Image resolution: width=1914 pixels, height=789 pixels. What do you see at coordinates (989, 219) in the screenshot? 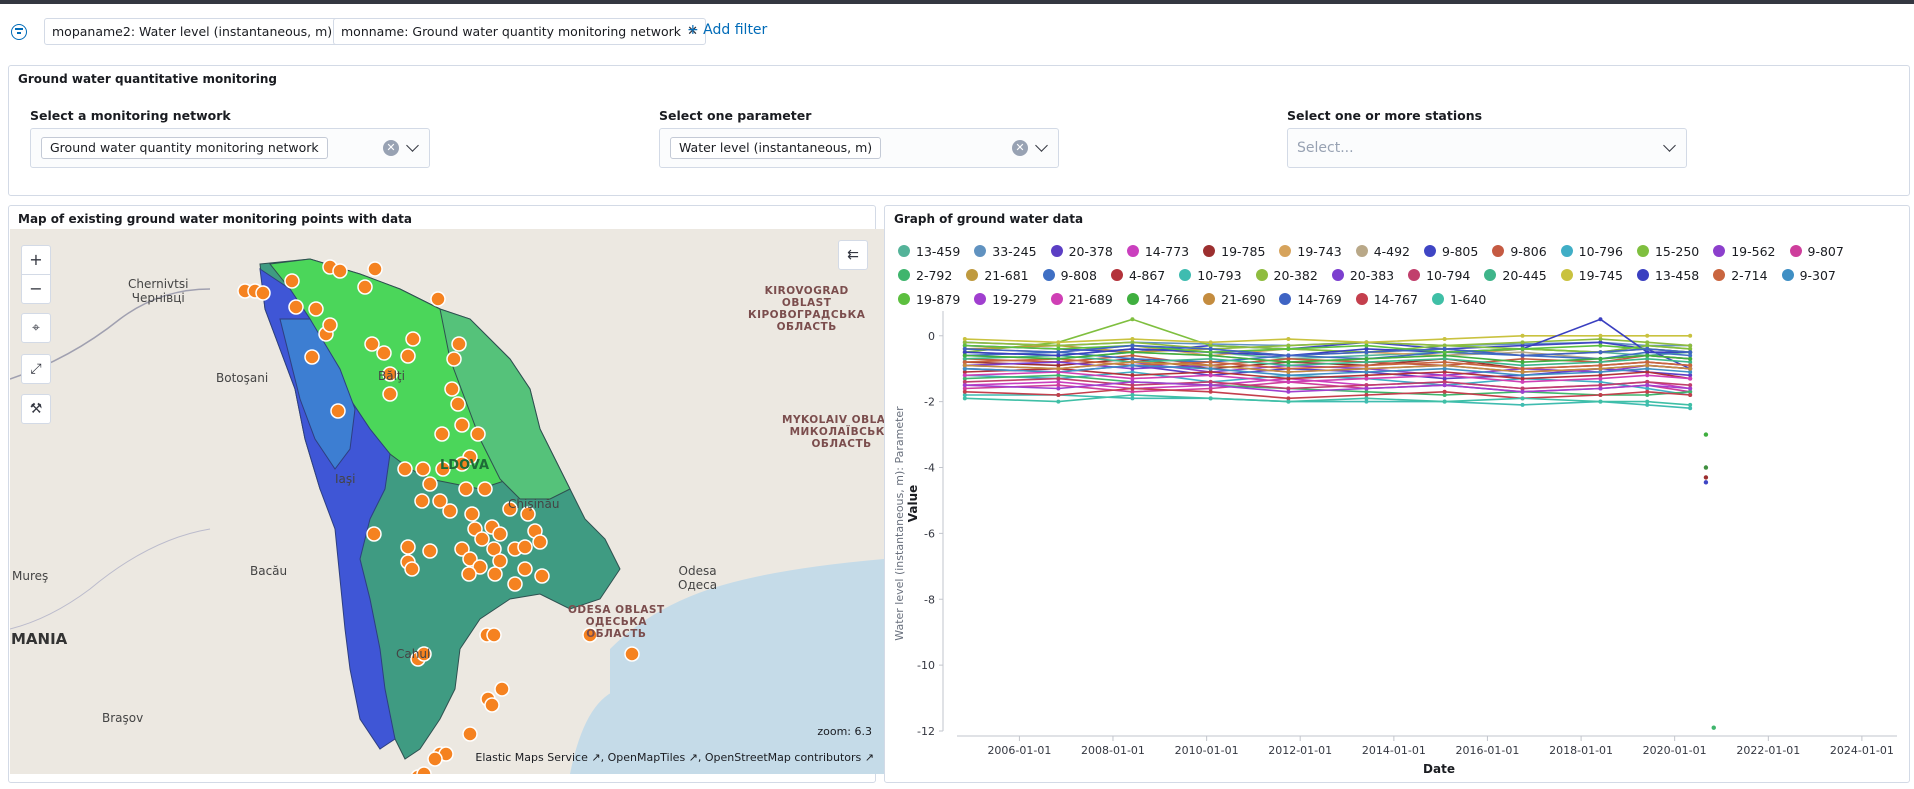
I see `panel-title: Graph of ground water data` at bounding box center [989, 219].